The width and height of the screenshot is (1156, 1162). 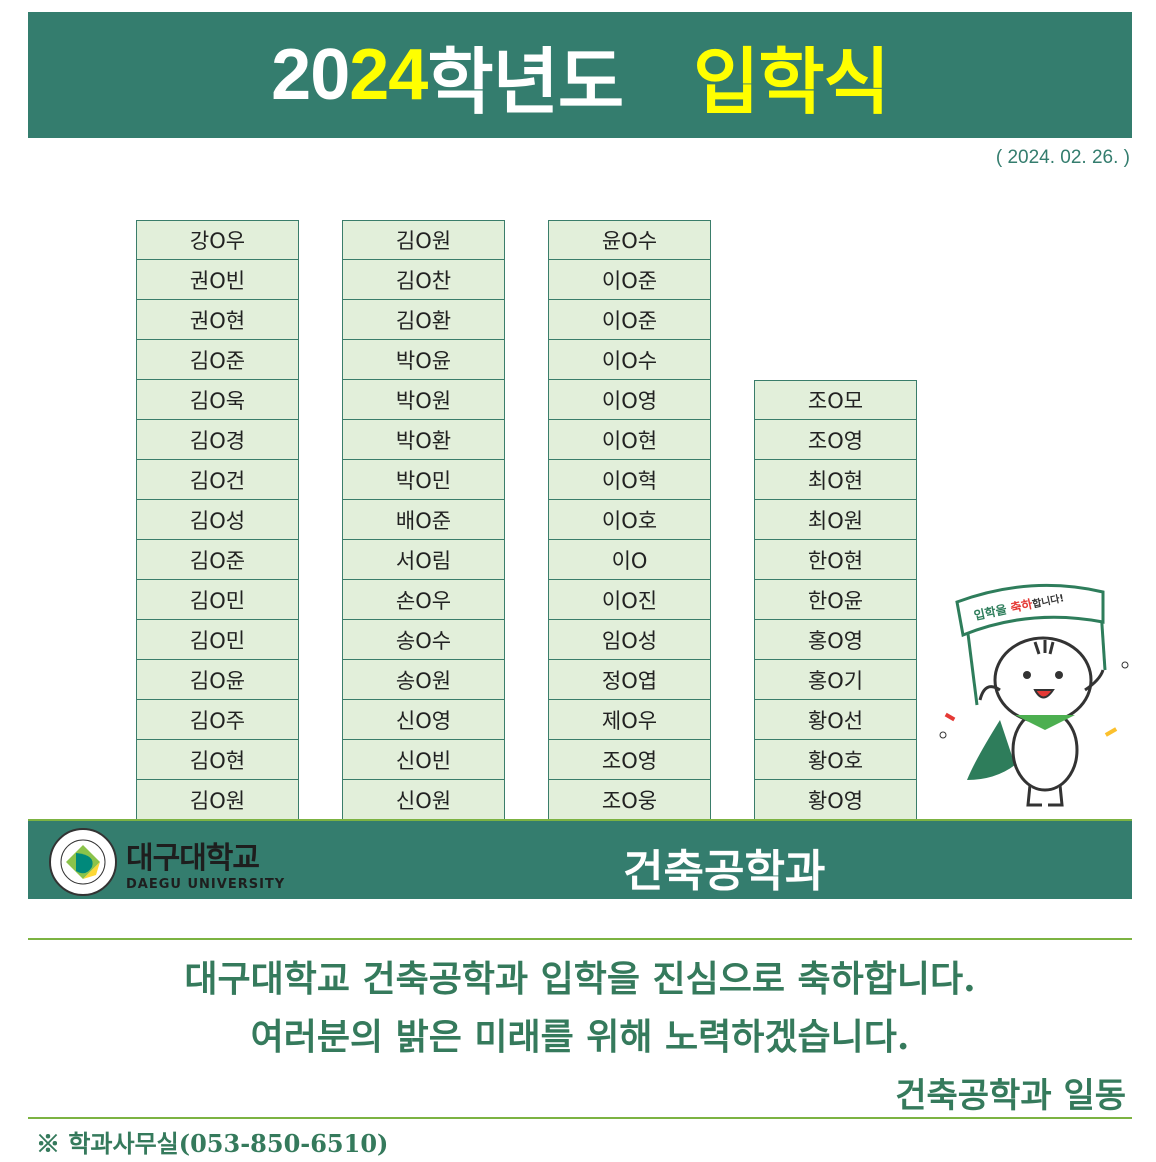 I want to click on name-cell: 홍O기, so click(x=835, y=680).